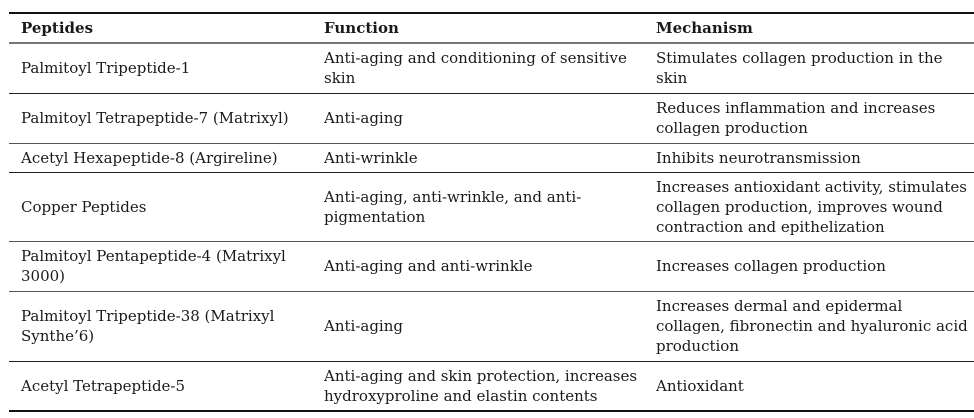  What do you see at coordinates (700, 385) in the screenshot?
I see `cell-mechanism: Antioxidant` at bounding box center [700, 385].